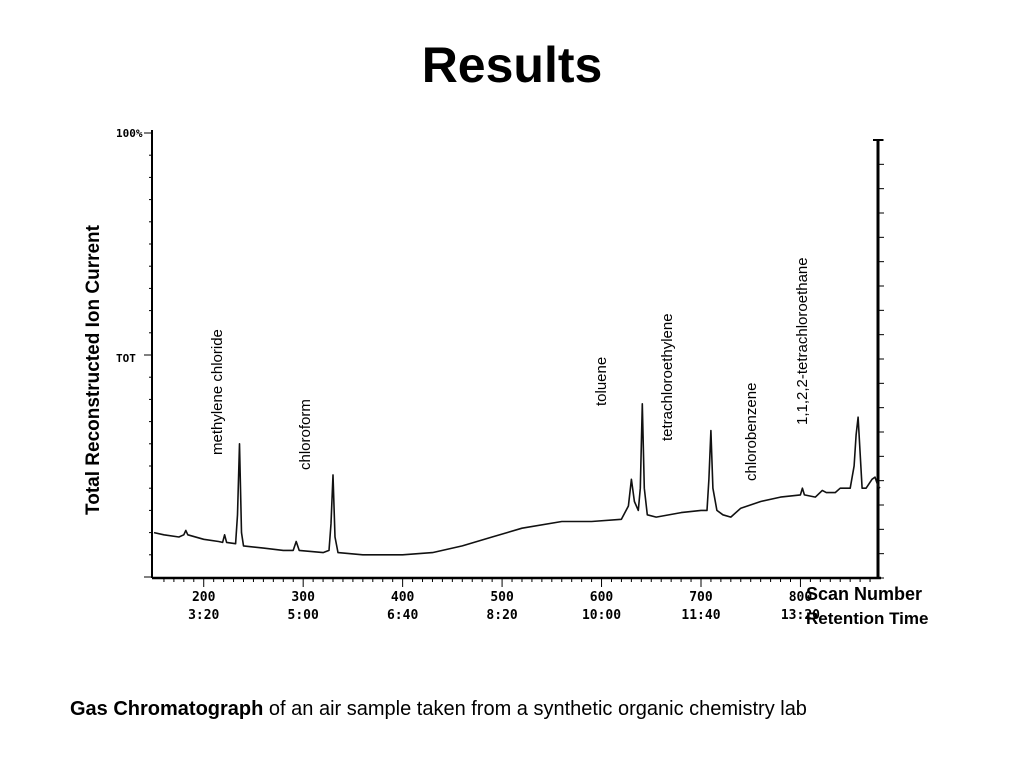 The image size is (1024, 768). Describe the element at coordinates (204, 597) in the screenshot. I see `x-tick-scan-label: 200` at that location.